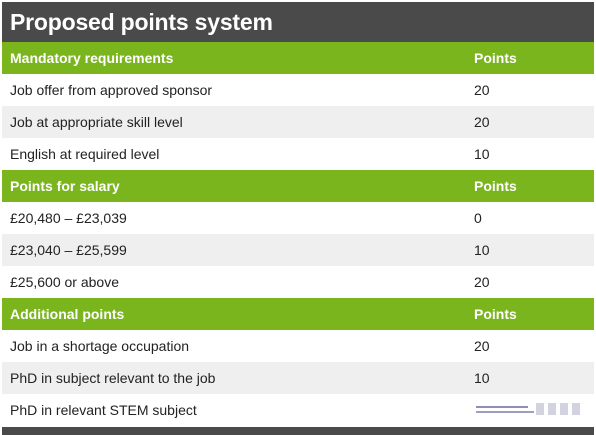 The image size is (596, 435). I want to click on section-heading: Mandatory requirements, so click(235, 58).